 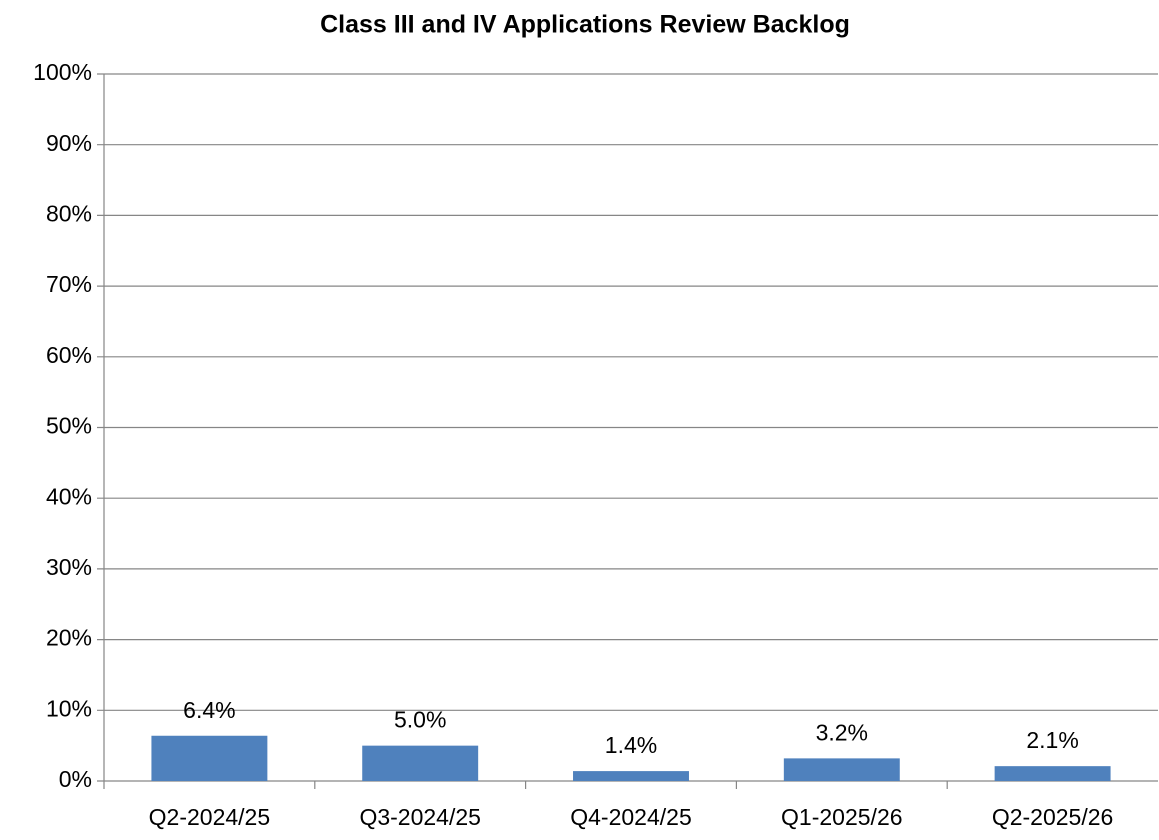 I want to click on y-tick-label: 90%, so click(x=69, y=143).